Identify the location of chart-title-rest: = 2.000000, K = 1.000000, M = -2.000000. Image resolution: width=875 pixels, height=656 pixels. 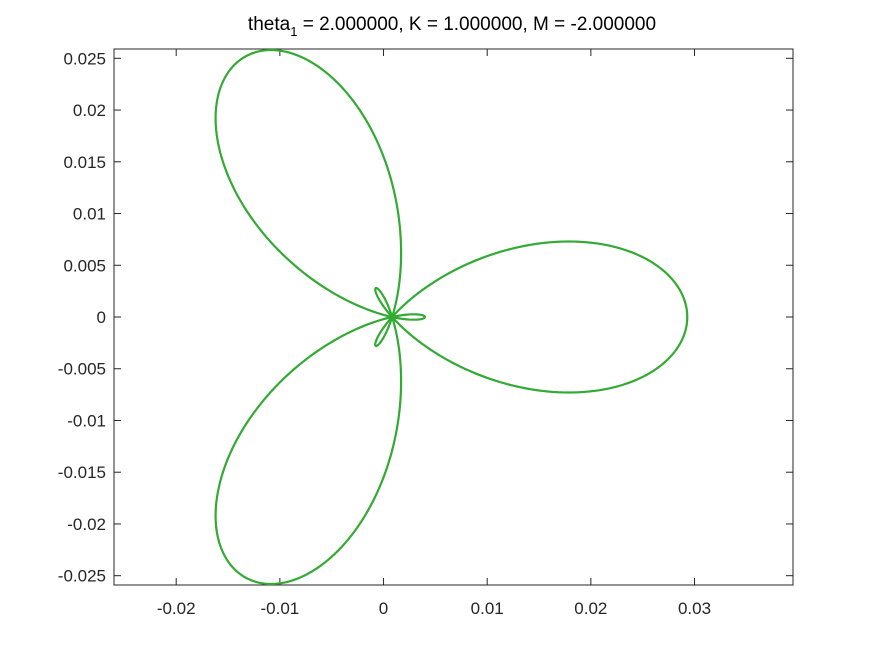
(476, 24).